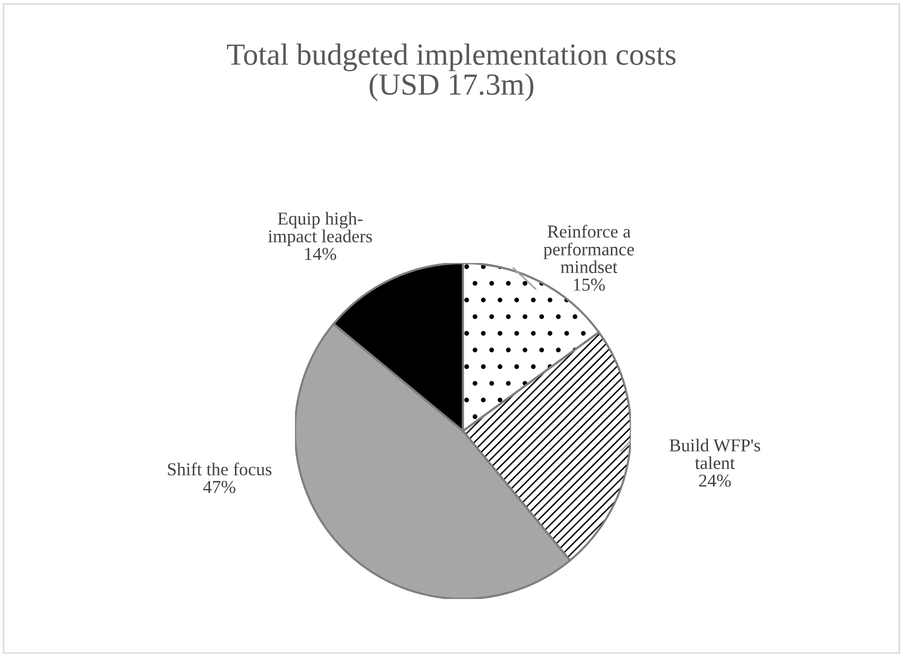 Image resolution: width=903 pixels, height=657 pixels. I want to click on slice-label: Build WFP's talent, so click(715, 454).